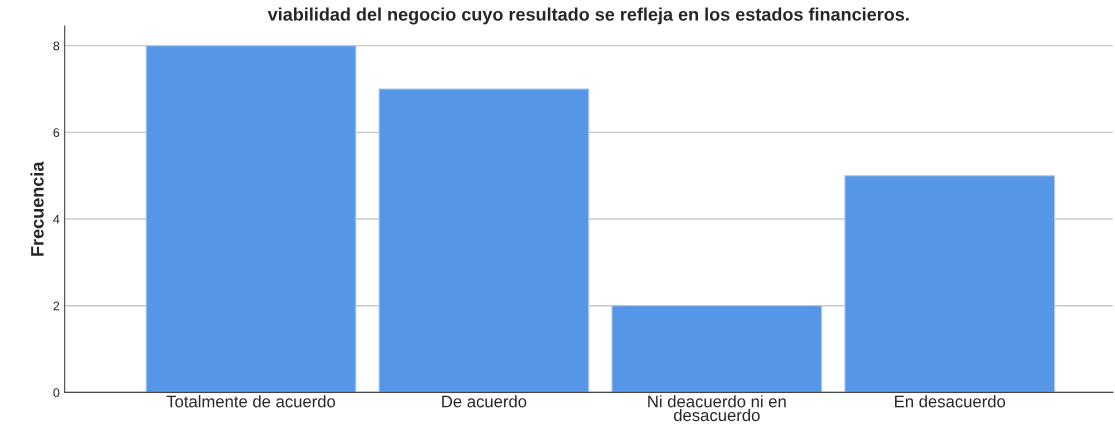  What do you see at coordinates (56, 393) in the screenshot?
I see `y-tick-label: 0` at bounding box center [56, 393].